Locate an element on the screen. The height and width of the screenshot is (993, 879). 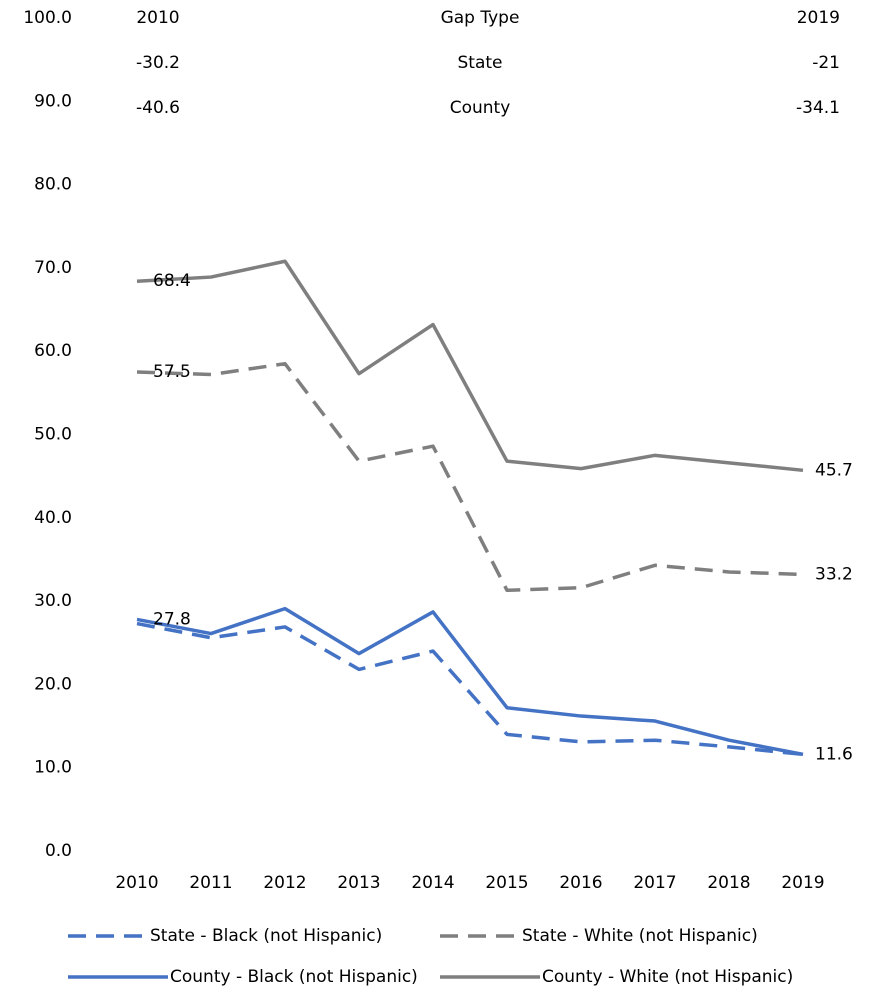
y-tick-label: 80.0 is located at coordinates (53, 185).